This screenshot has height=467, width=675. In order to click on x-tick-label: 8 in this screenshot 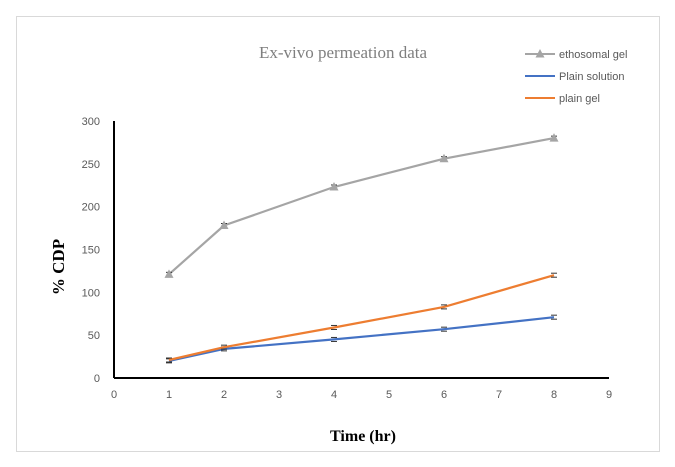, I will do `click(554, 395)`.